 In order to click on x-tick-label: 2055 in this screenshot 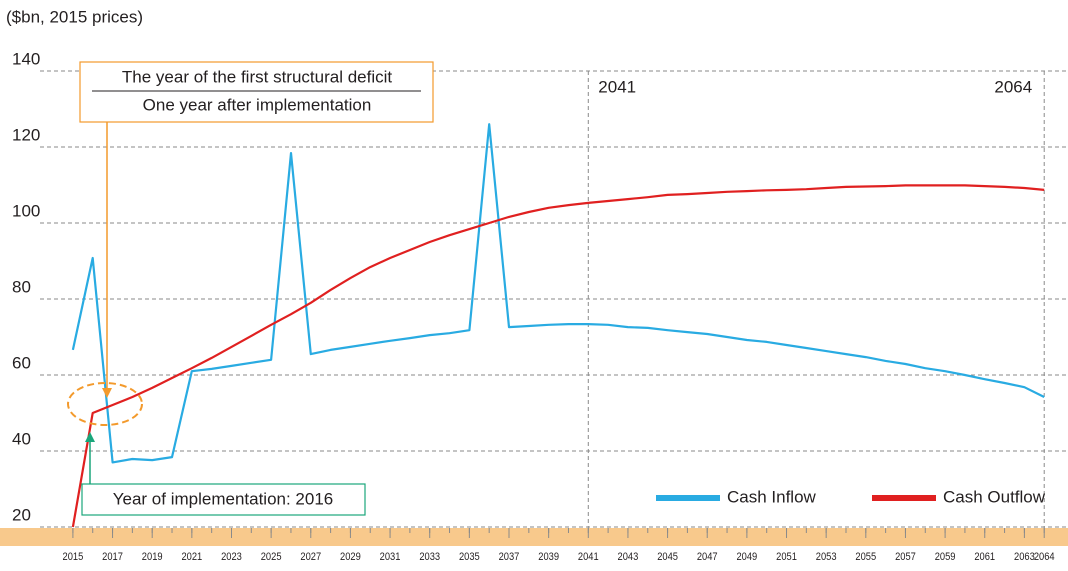, I will do `click(865, 557)`.